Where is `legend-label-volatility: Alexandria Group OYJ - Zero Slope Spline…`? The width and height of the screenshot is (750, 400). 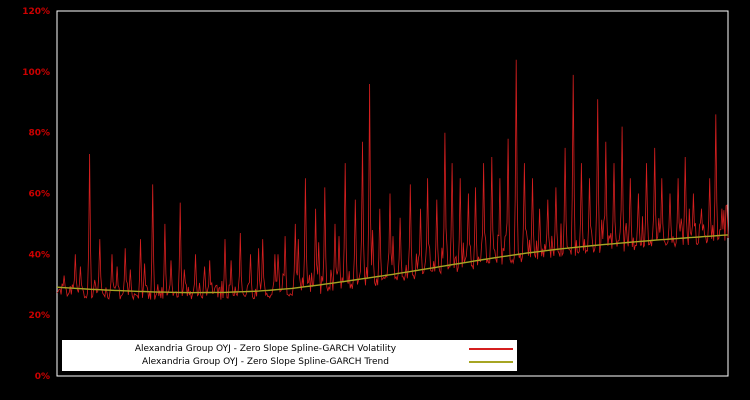 legend-label-volatility: Alexandria Group OYJ - Zero Slope Spline… is located at coordinates (265, 348).